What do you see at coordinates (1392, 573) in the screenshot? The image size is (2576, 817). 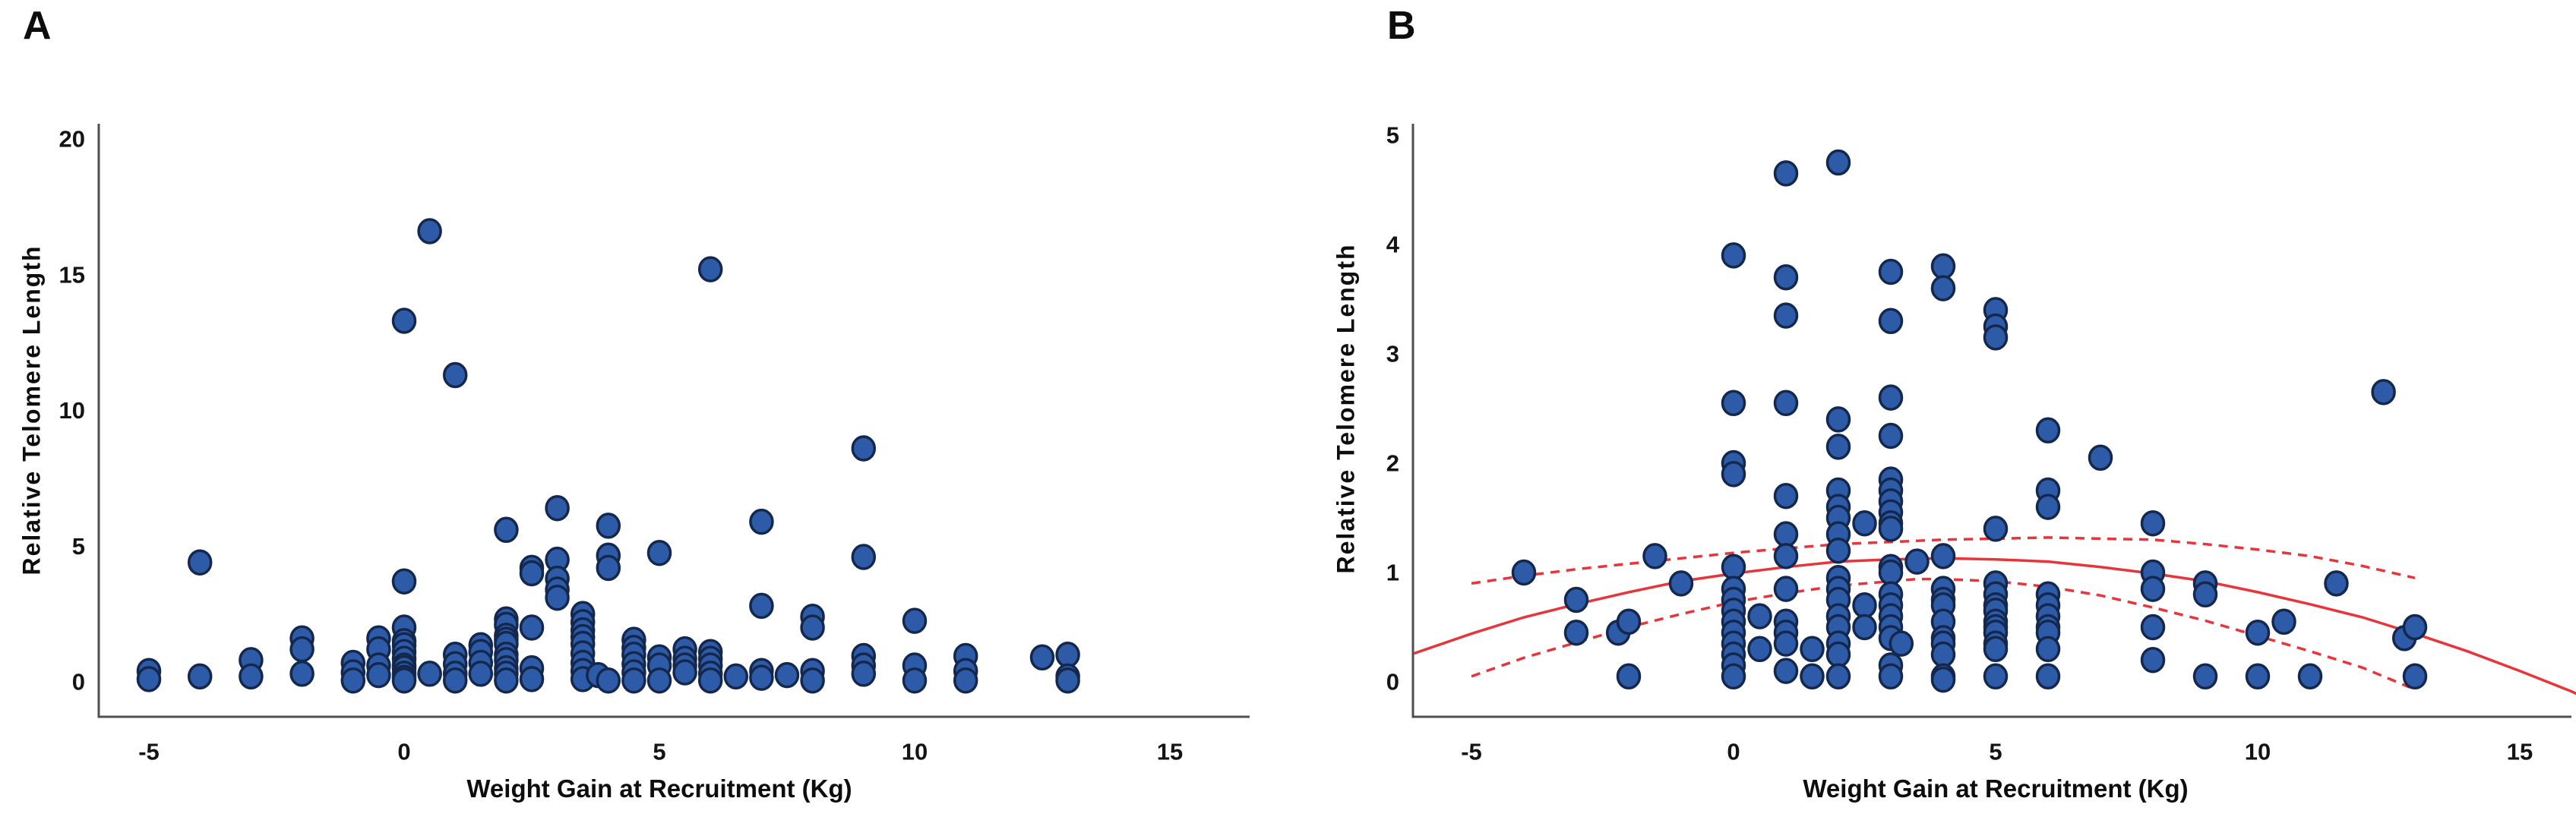 I see `panel-b-y-tick-label: 1` at bounding box center [1392, 573].